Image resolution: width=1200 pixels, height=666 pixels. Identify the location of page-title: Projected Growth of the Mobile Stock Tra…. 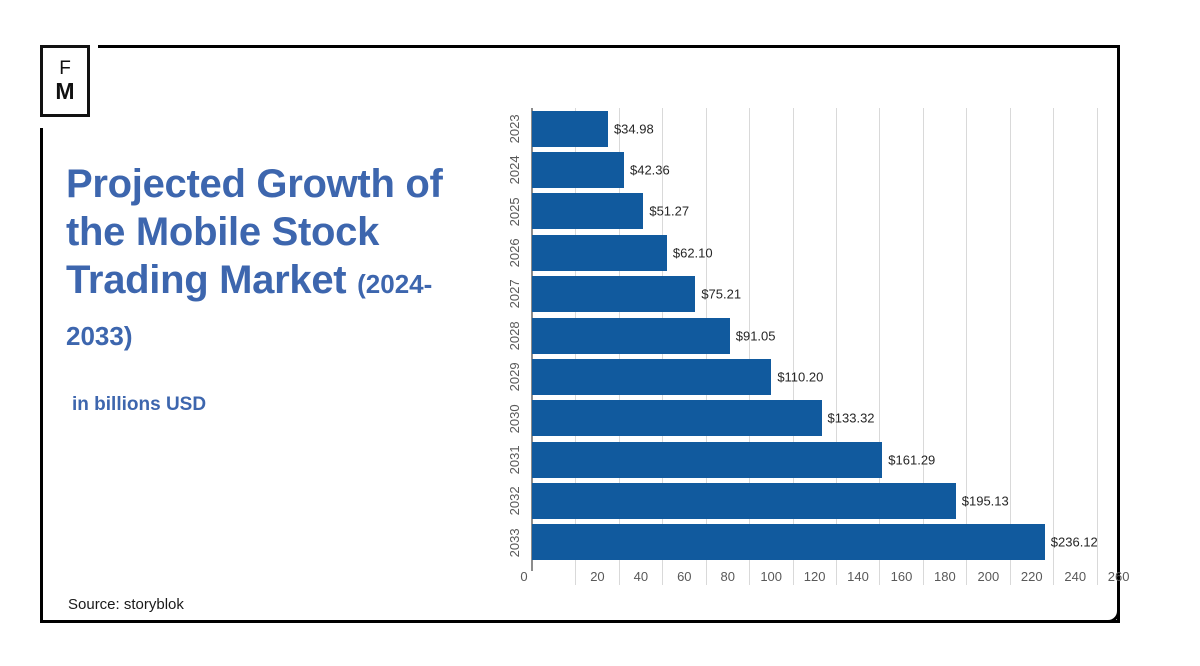
(276, 260).